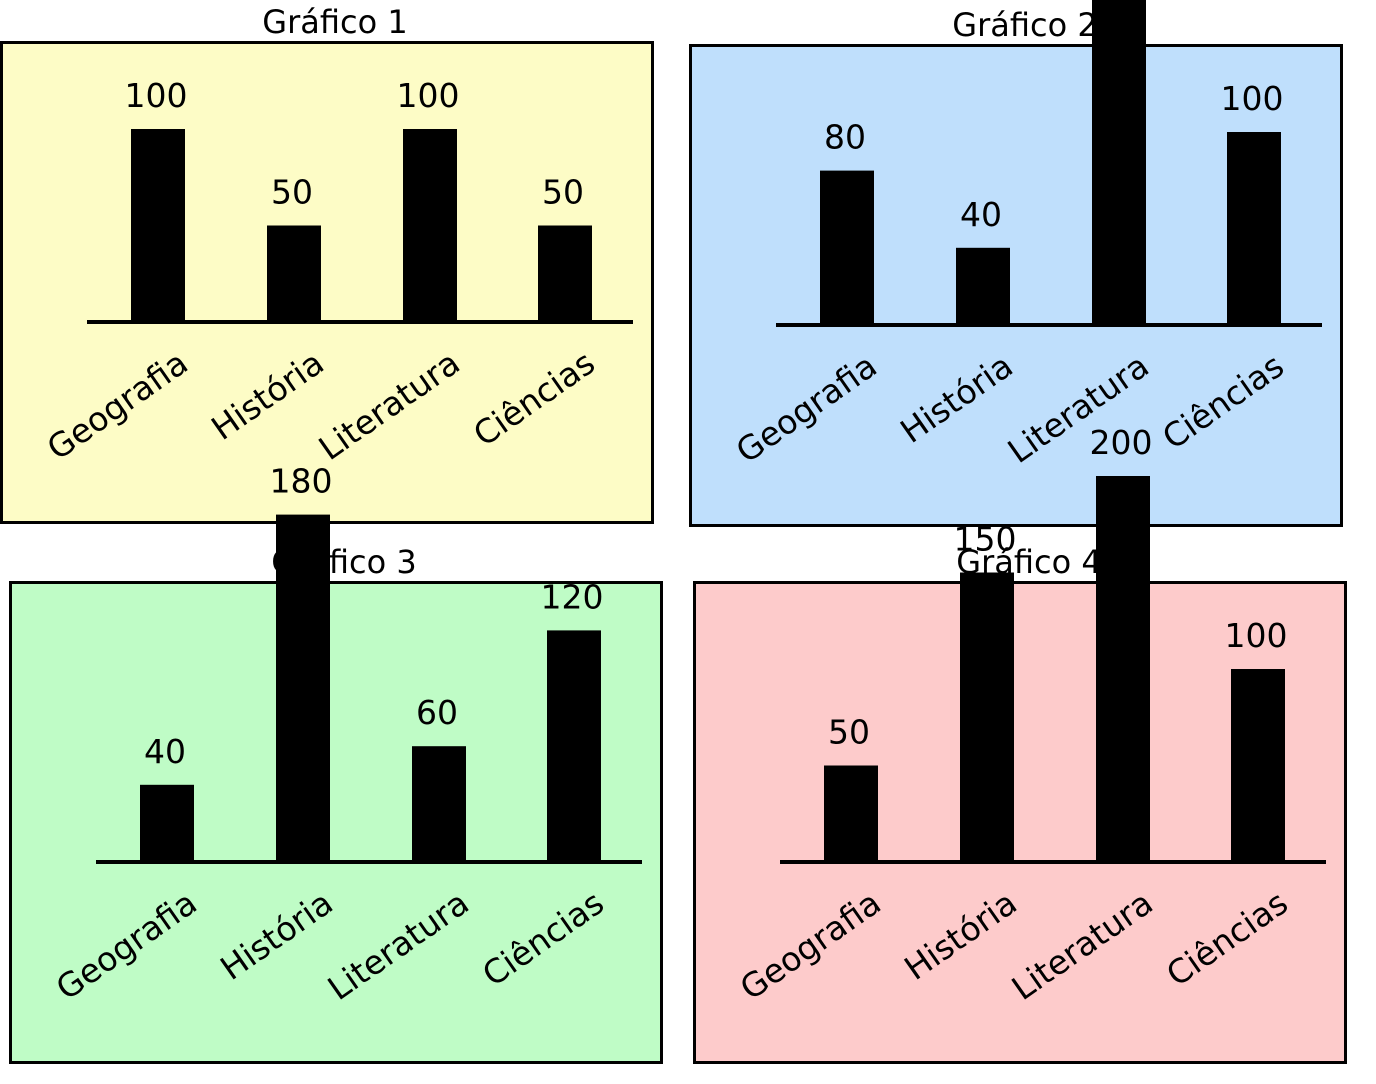  What do you see at coordinates (983, 286) in the screenshot?
I see `chart-2-bar-história` at bounding box center [983, 286].